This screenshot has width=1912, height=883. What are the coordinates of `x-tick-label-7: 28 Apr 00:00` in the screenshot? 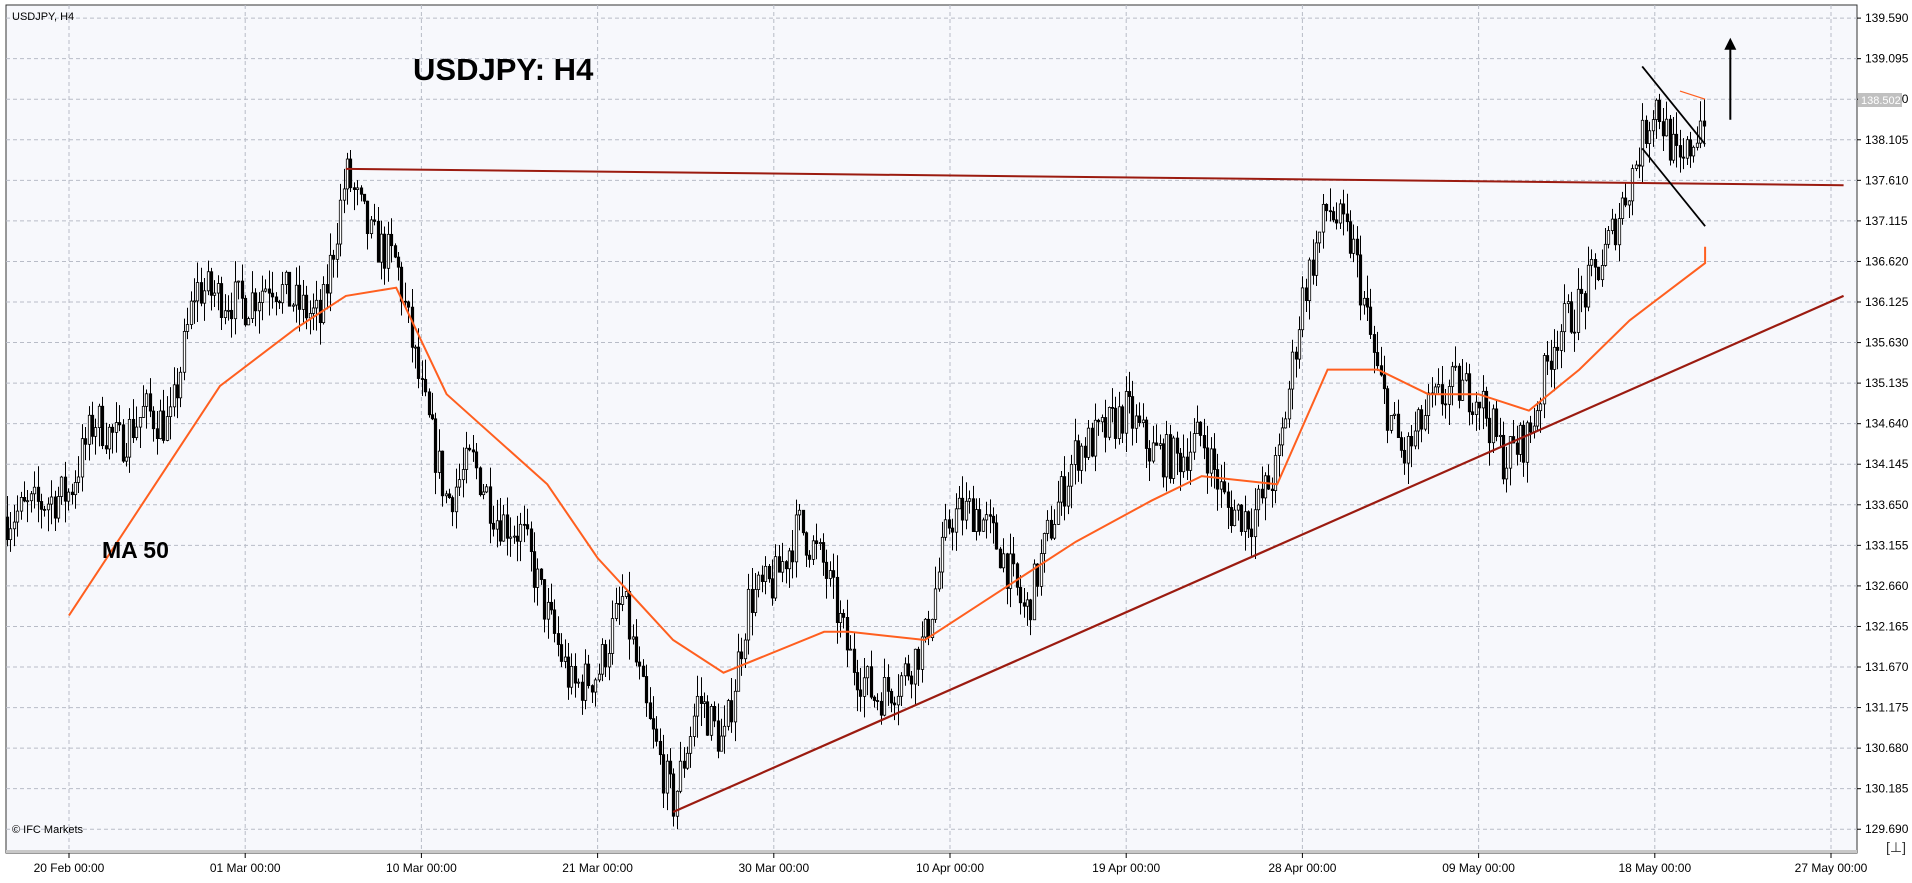 It's located at (1302, 868).